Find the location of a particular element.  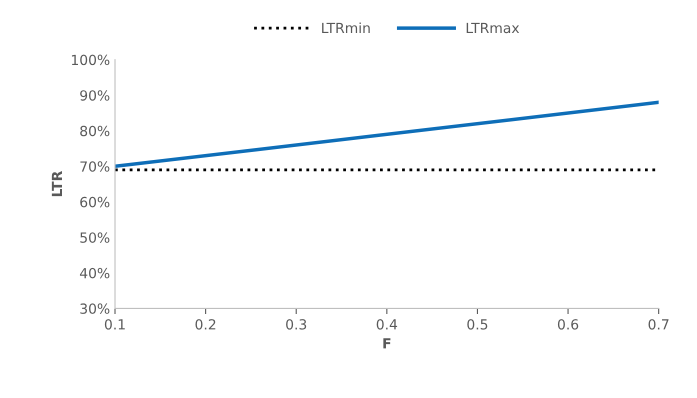

x-tick-label: 0.2 is located at coordinates (205, 324).